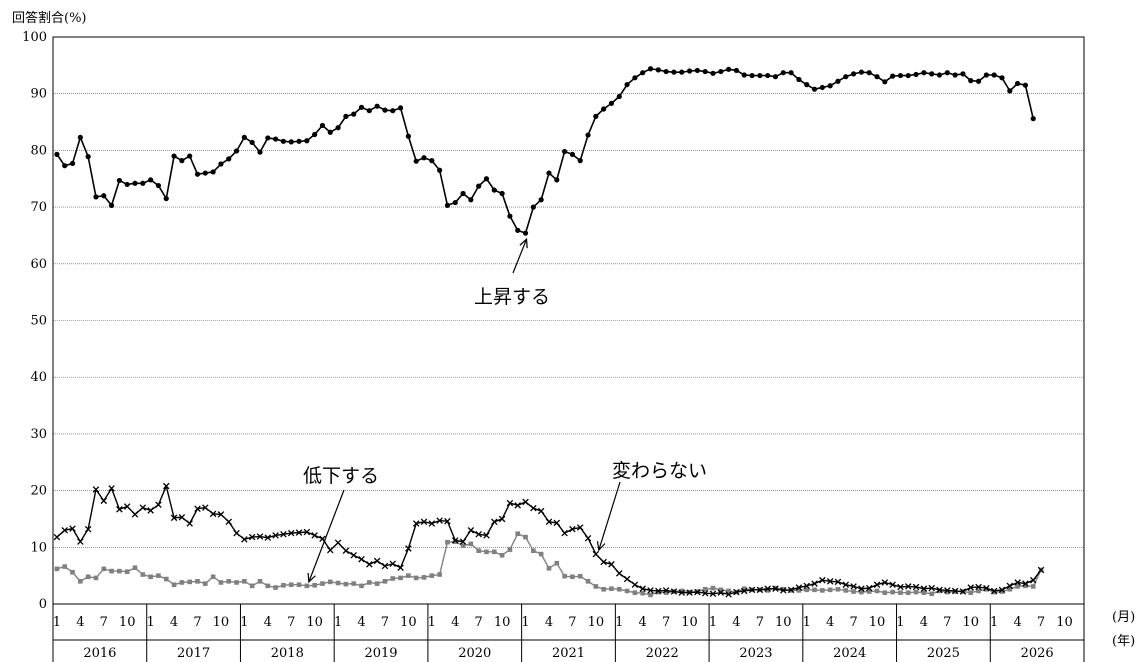  What do you see at coordinates (520, 256) in the screenshot?
I see `annotation-arrow` at bounding box center [520, 256].